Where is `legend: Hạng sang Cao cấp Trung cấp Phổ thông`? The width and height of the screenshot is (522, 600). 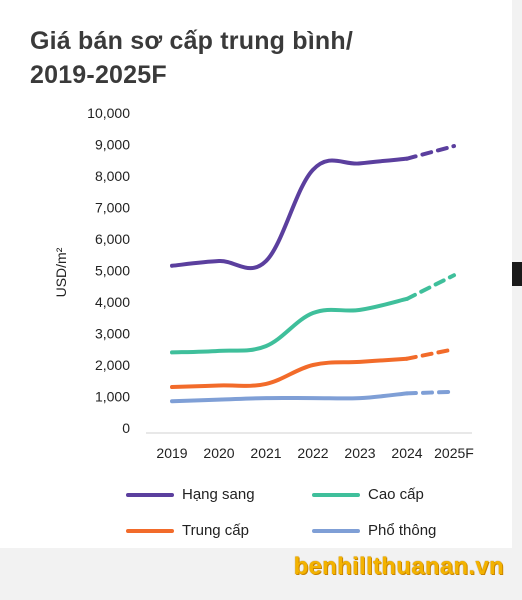
legend: Hạng sang Cao cấp Trung cấp Phổ thông is located at coordinates (291, 517).